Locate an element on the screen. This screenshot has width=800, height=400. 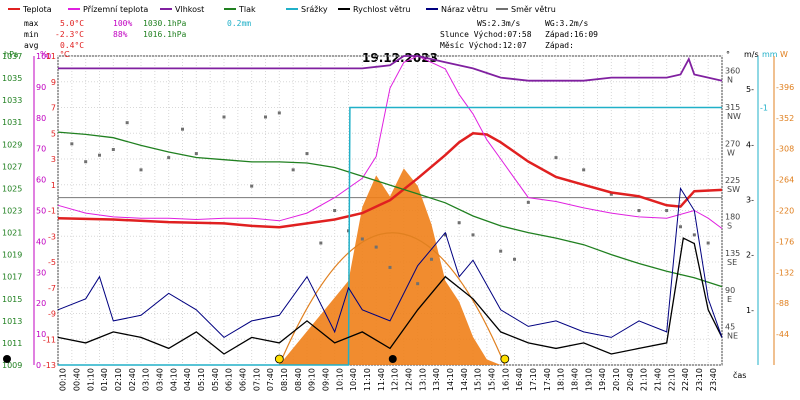
wind-dir-tick-compass: SW is located at coordinates (733, 189).